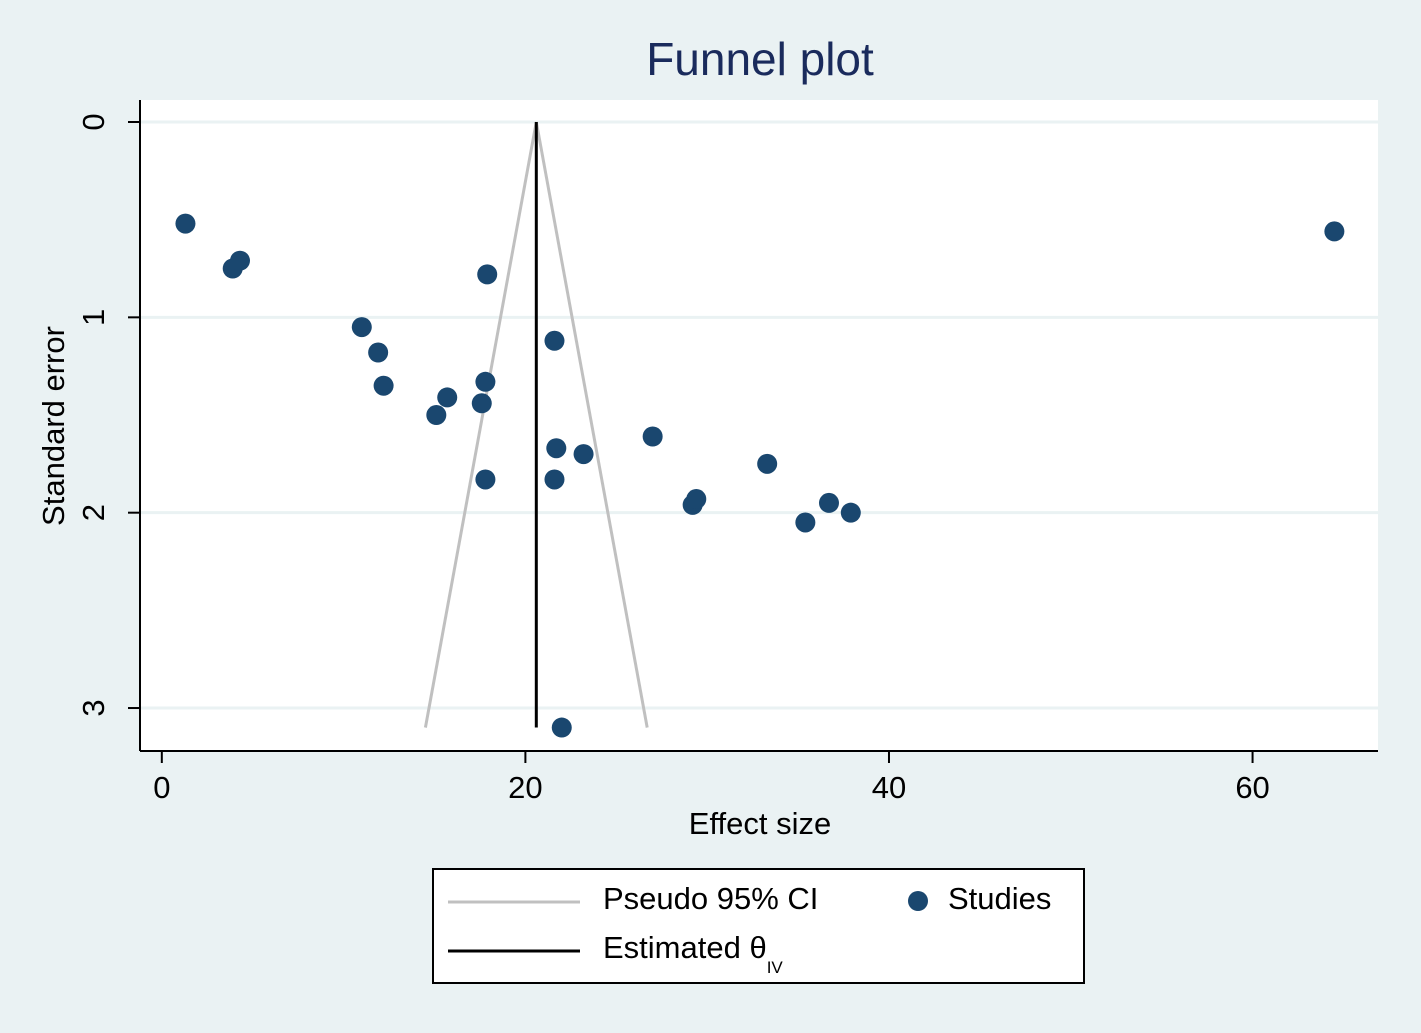  Describe the element at coordinates (93, 317) in the screenshot. I see `y-tick-label: 1` at that location.